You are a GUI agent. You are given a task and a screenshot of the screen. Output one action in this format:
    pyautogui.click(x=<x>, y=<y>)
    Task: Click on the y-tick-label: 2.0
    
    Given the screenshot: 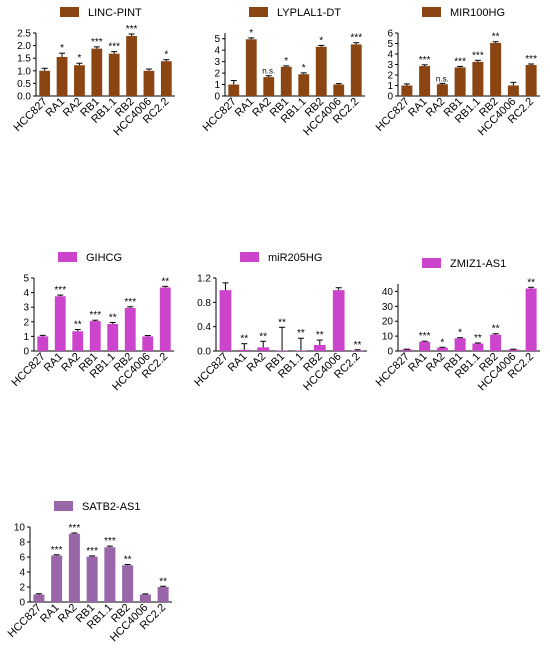 What is the action you would take?
    pyautogui.click(x=24, y=46)
    